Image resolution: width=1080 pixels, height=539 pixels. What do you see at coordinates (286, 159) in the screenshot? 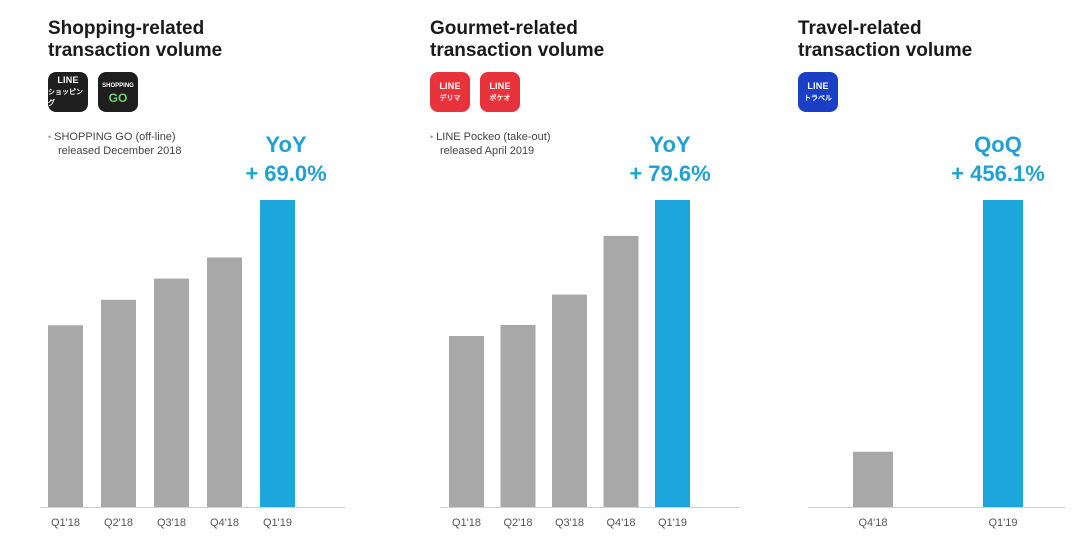
I see `growth-callout: YoY + 69.0%` at bounding box center [286, 159].